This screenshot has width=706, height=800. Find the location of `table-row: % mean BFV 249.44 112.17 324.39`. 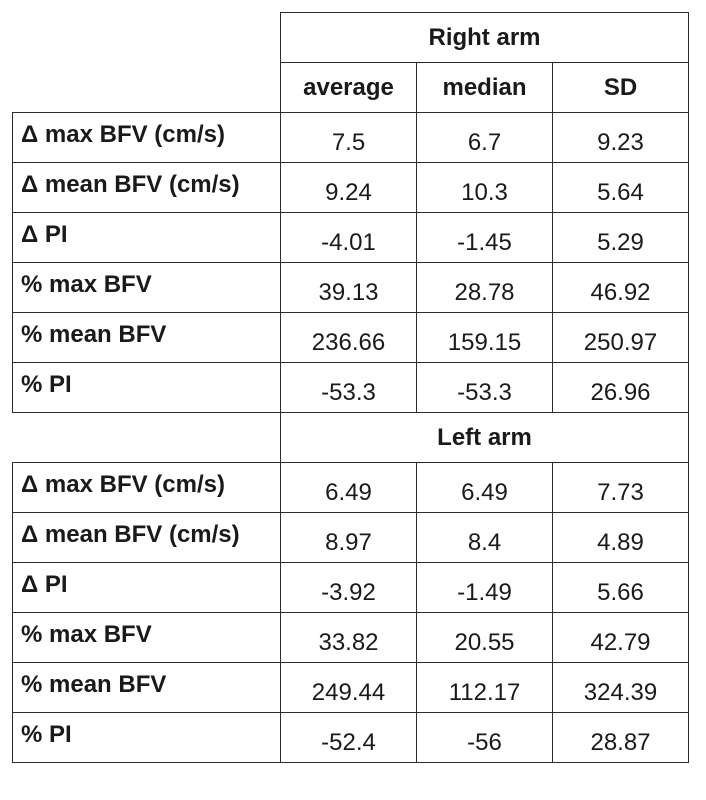

table-row: % mean BFV 249.44 112.17 324.39 is located at coordinates (350, 687).